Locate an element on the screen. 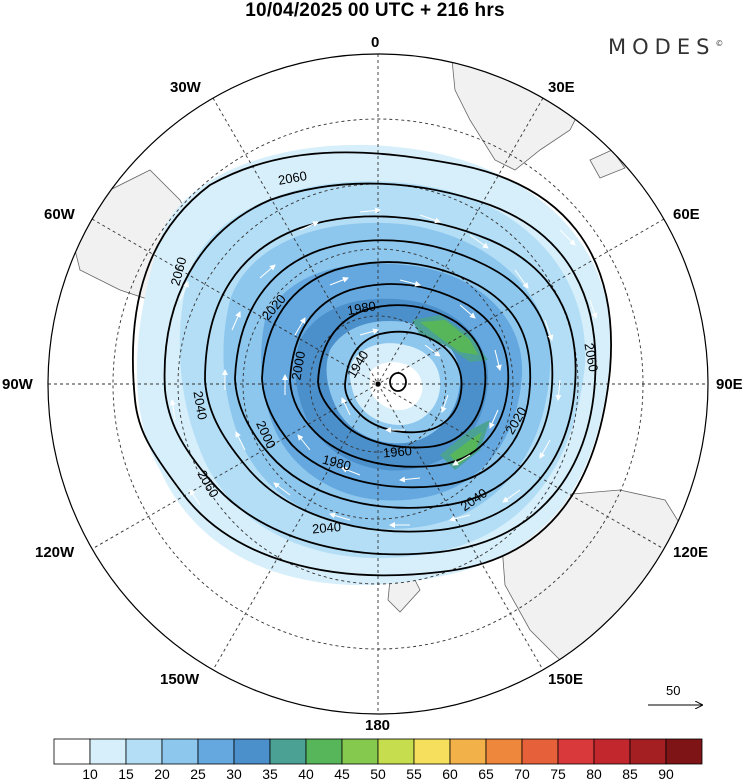 Image resolution: width=750 pixels, height=782 pixels. colorbar-label: 30 is located at coordinates (234, 774).